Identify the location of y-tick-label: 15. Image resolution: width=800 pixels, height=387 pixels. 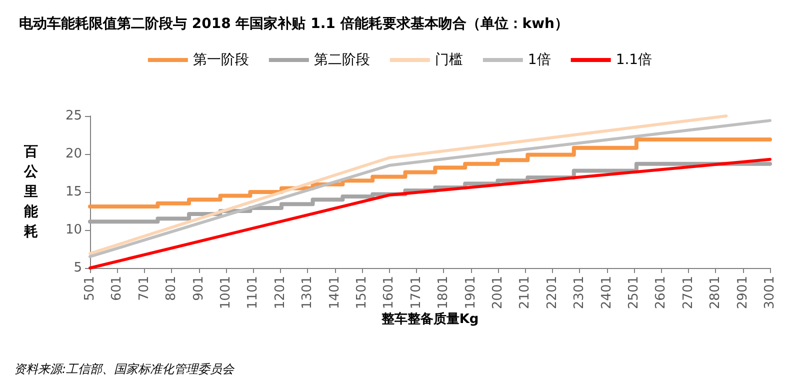
(73, 192).